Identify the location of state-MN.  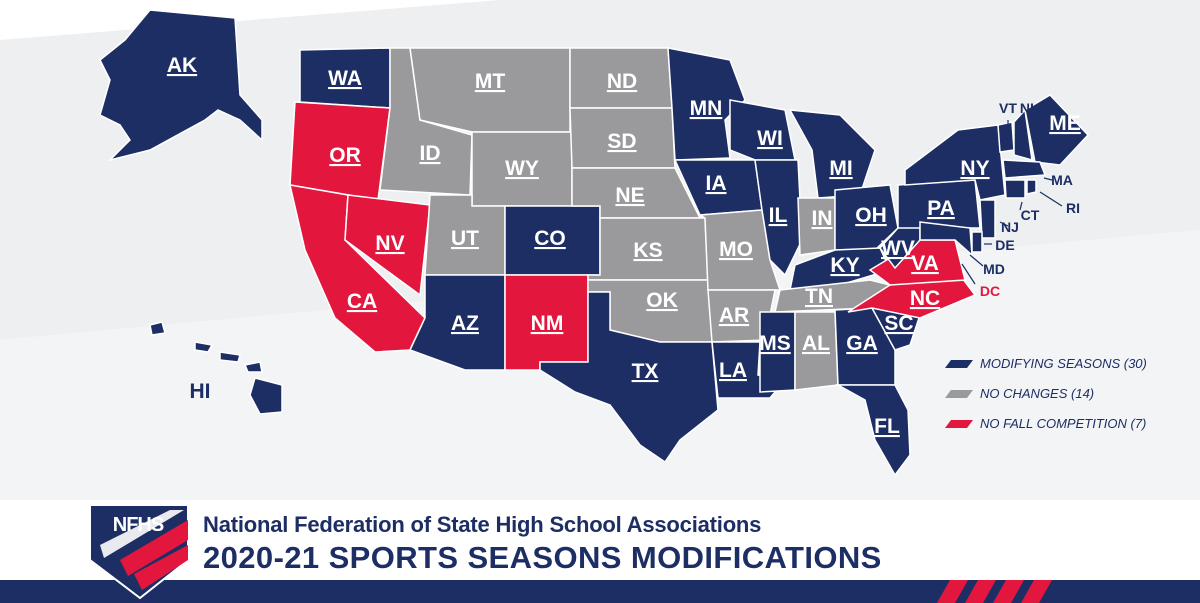
(706, 104).